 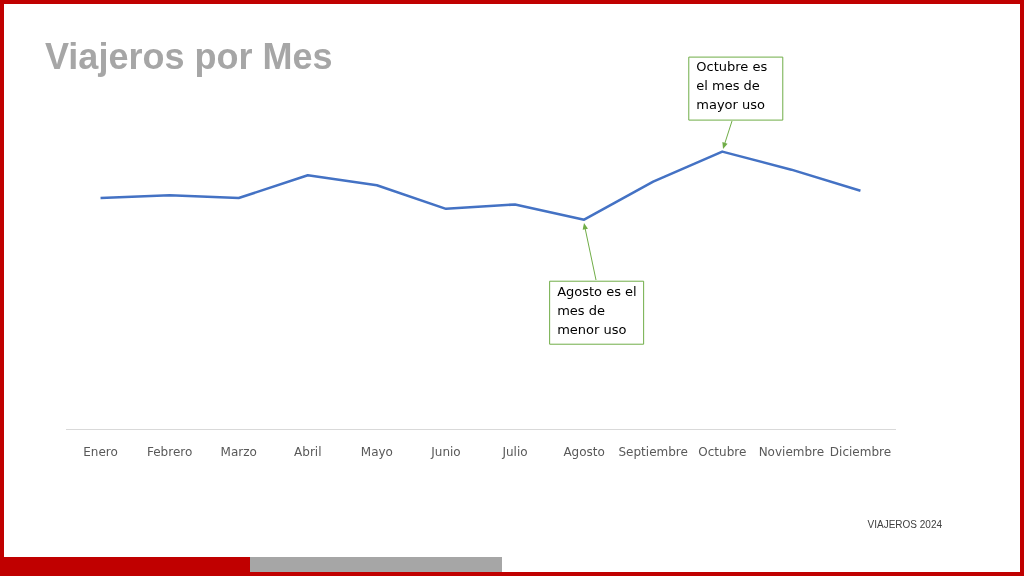 What do you see at coordinates (584, 451) in the screenshot?
I see `x-tick-label: Agosto` at bounding box center [584, 451].